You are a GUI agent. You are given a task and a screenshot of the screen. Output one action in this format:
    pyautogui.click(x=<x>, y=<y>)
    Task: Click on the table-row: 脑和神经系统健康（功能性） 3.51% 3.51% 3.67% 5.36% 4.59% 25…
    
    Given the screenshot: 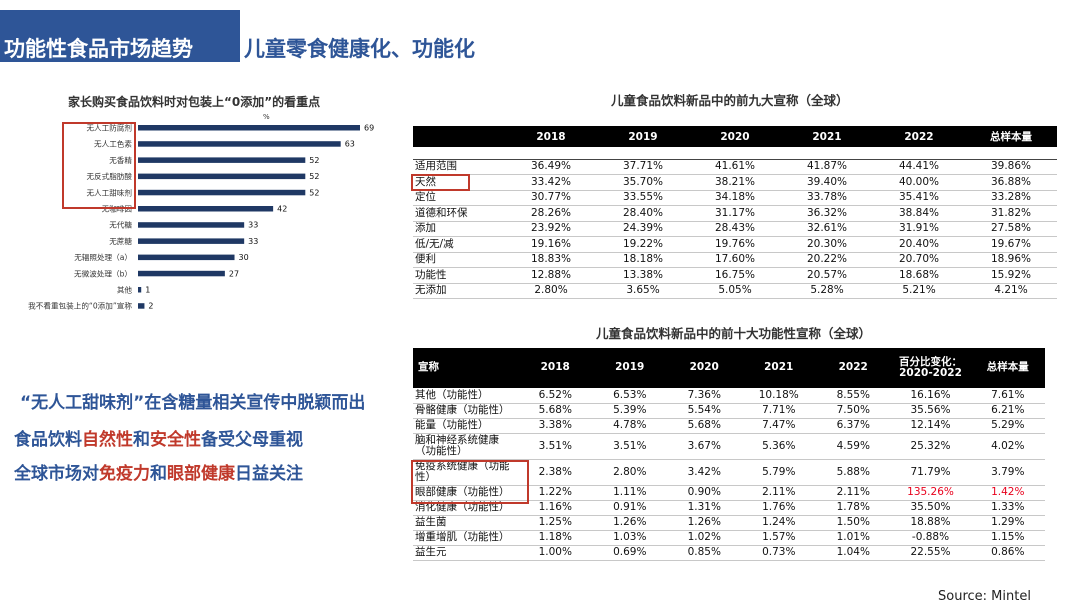 What is the action you would take?
    pyautogui.click(x=729, y=446)
    